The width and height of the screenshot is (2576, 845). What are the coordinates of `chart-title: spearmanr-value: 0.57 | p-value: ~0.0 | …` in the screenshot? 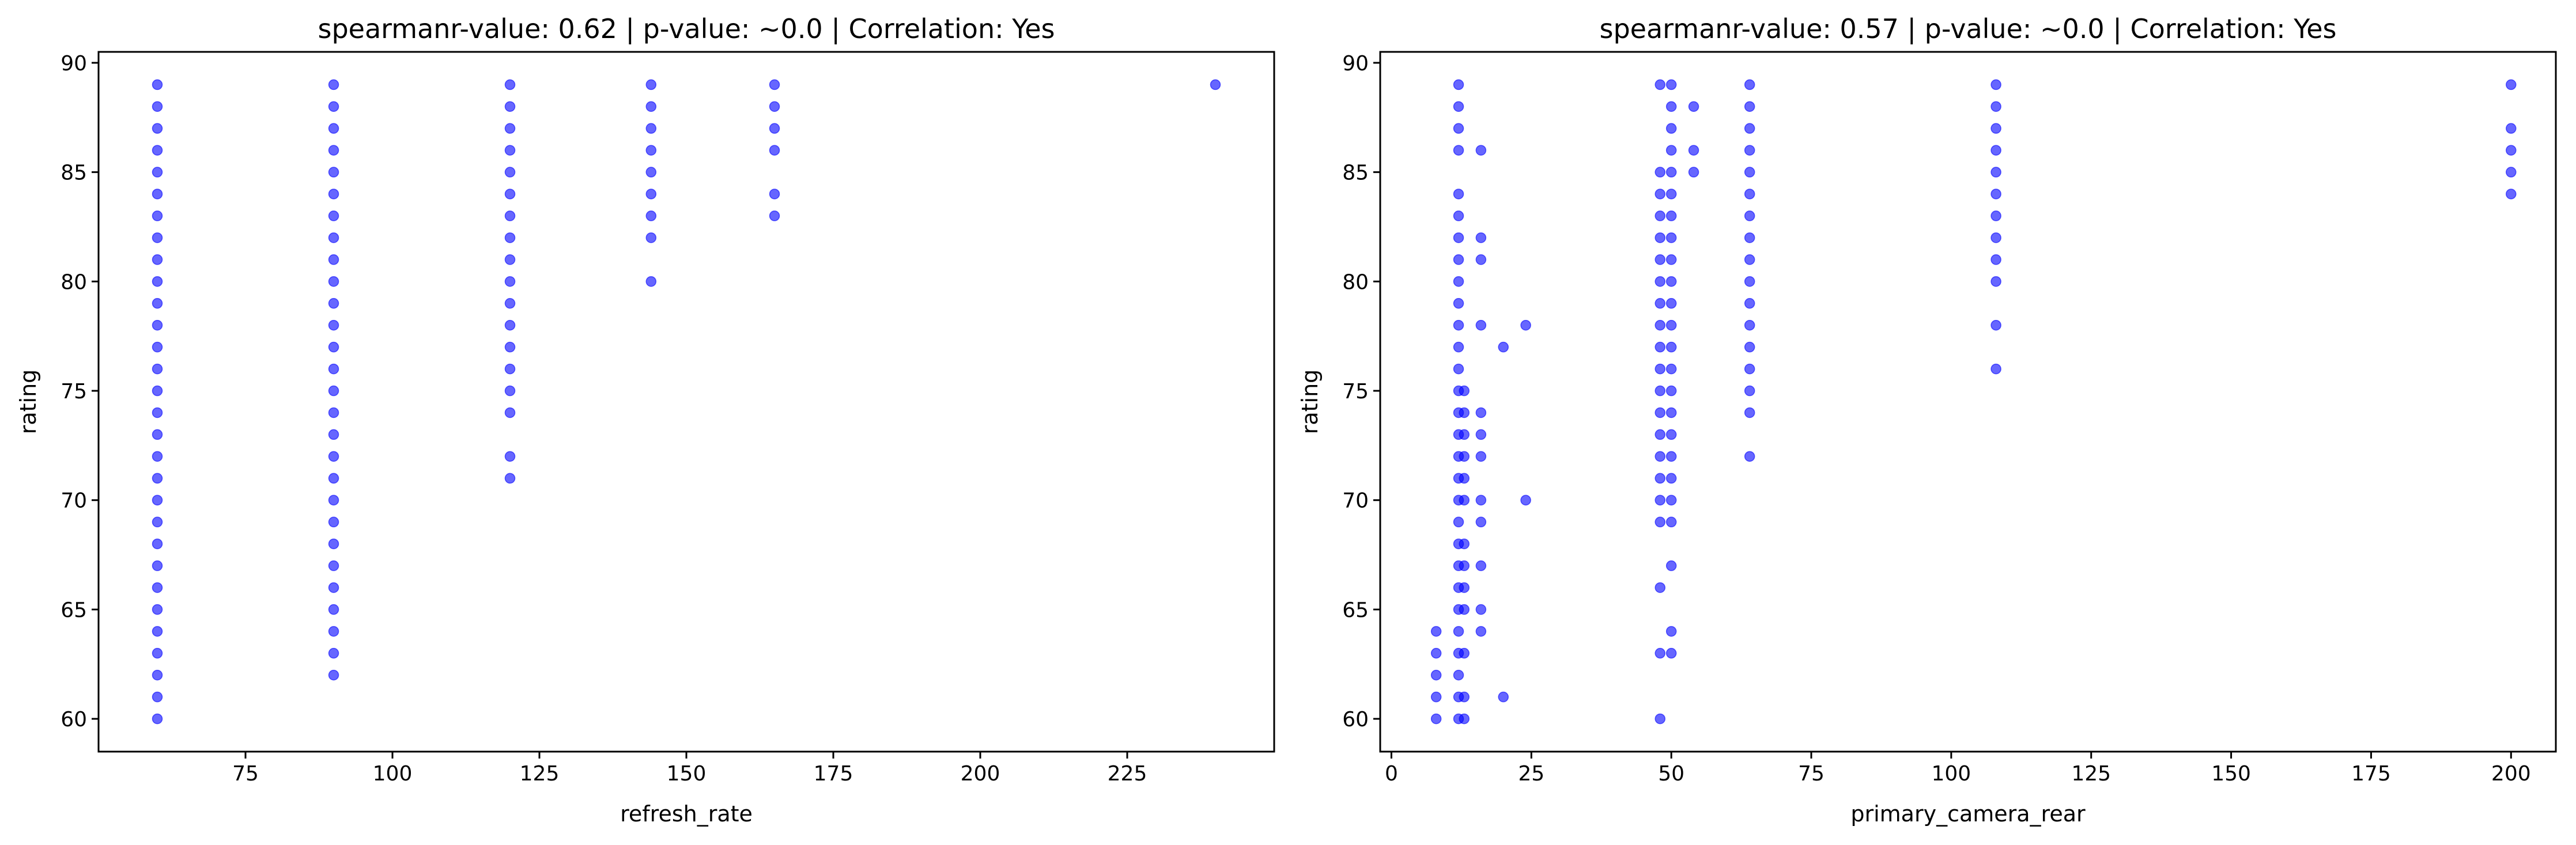 It's located at (1968, 29).